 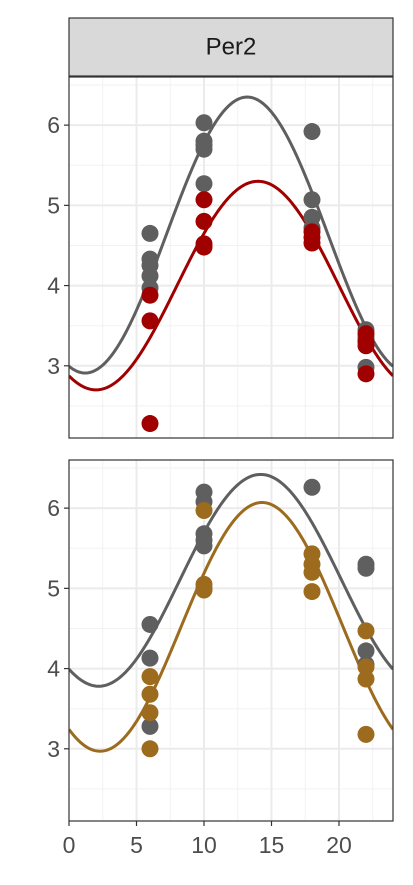 What do you see at coordinates (136, 845) in the screenshot?
I see `x-tick-label: 5` at bounding box center [136, 845].